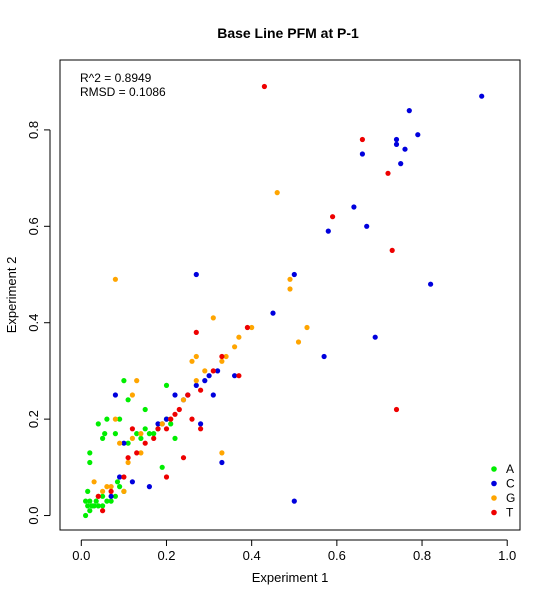 Image resolution: width=550 pixels, height=600 pixels. What do you see at coordinates (510, 469) in the screenshot?
I see `legend-label-a: A` at bounding box center [510, 469].